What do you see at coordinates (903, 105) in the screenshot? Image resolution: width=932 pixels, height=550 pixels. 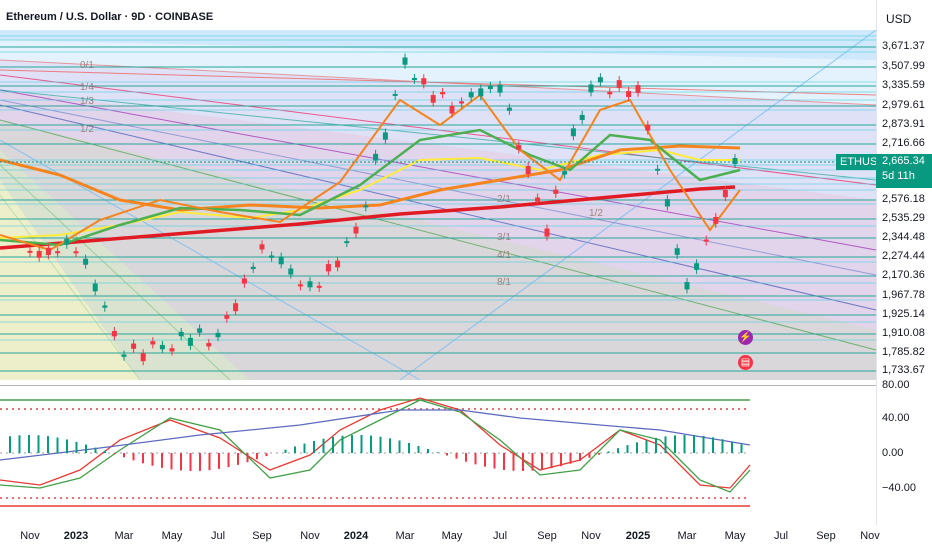 I see `price-axis-label: 2,979.61` at bounding box center [903, 105].